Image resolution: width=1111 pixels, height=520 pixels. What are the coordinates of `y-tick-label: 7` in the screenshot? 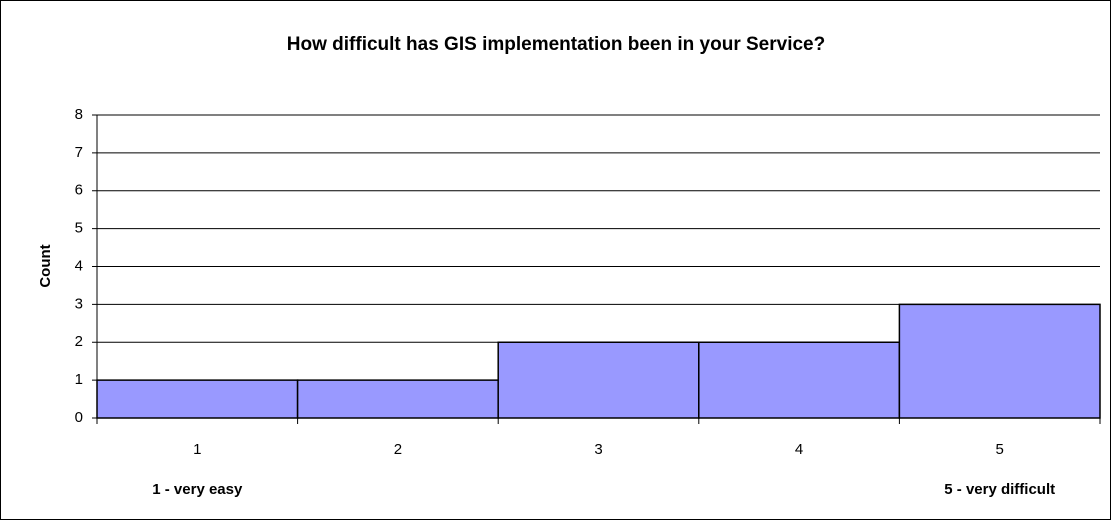 It's located at (79, 152).